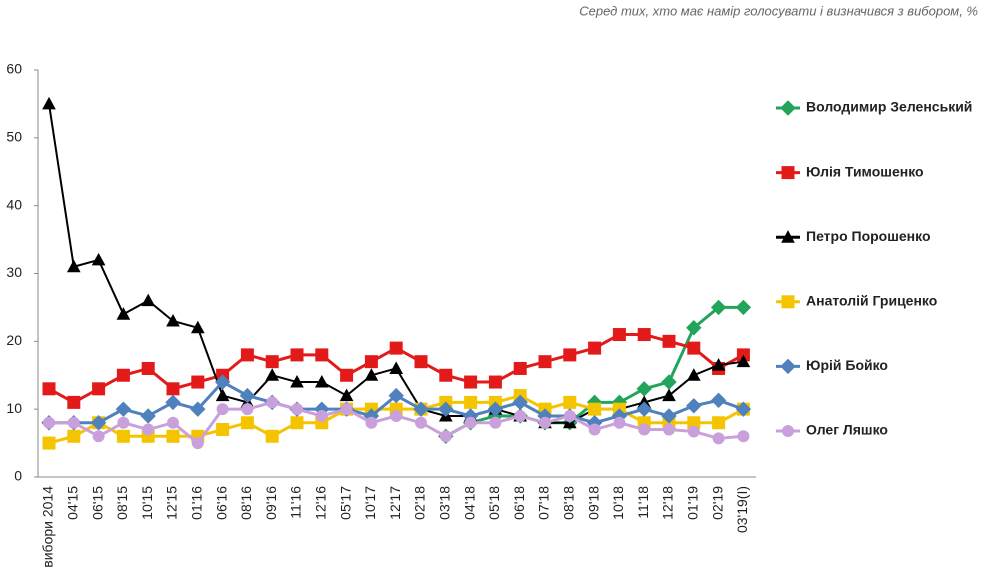  Describe the element at coordinates (14, 340) in the screenshot. I see `y-tick-label: 20` at that location.